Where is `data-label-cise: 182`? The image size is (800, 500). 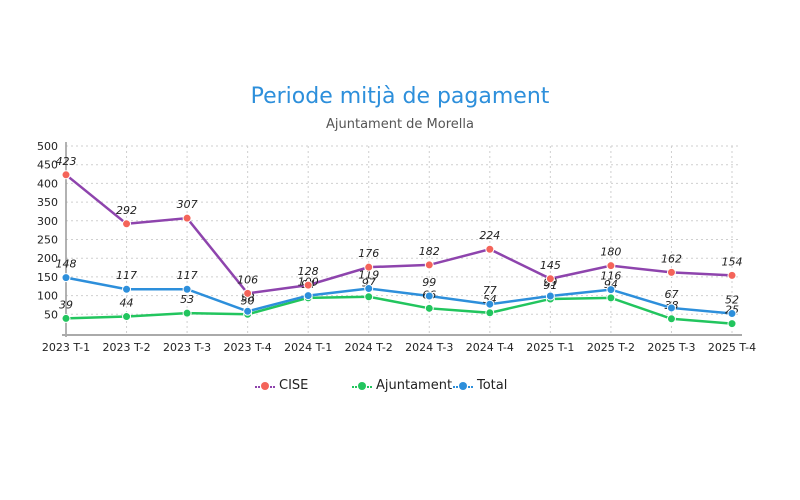 data-label-cise: 182 is located at coordinates (429, 251).